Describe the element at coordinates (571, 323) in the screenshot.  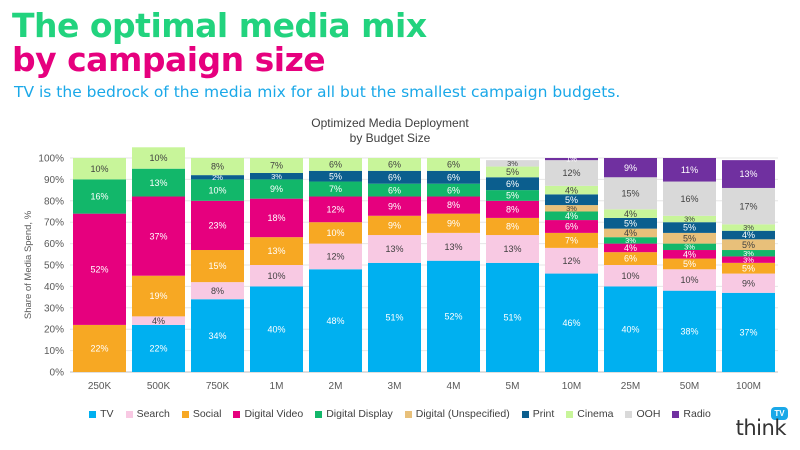
I see `data-label: 46%` at that location.